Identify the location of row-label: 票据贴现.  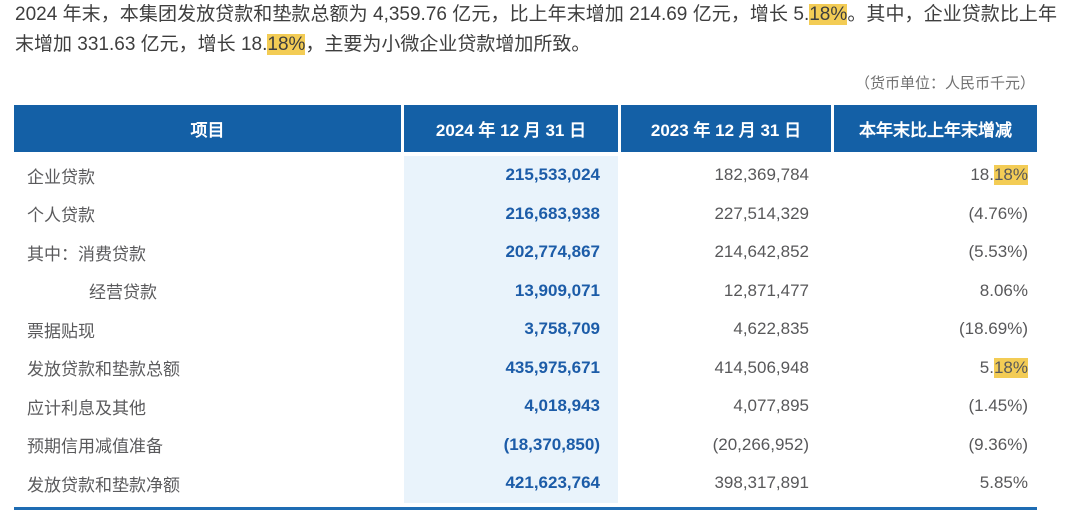
(61, 331).